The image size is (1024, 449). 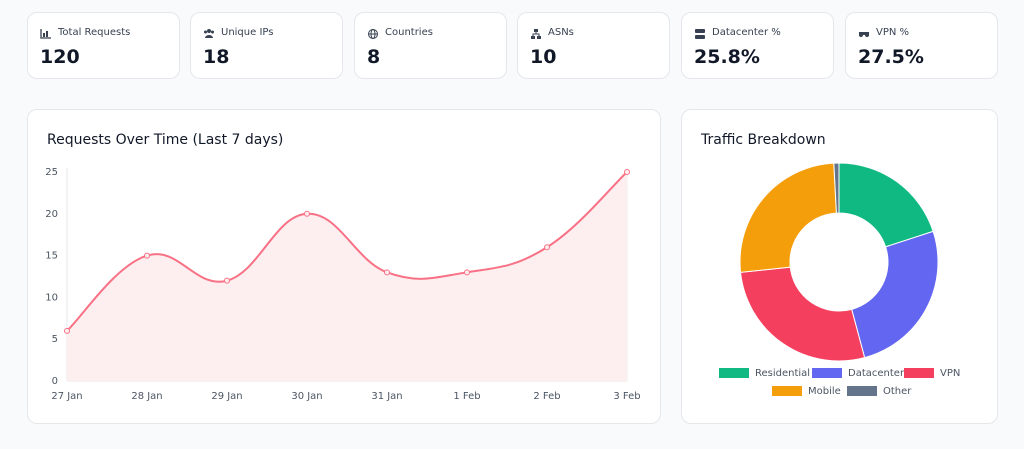 What do you see at coordinates (727, 57) in the screenshot?
I see `stat-value: 25.8%` at bounding box center [727, 57].